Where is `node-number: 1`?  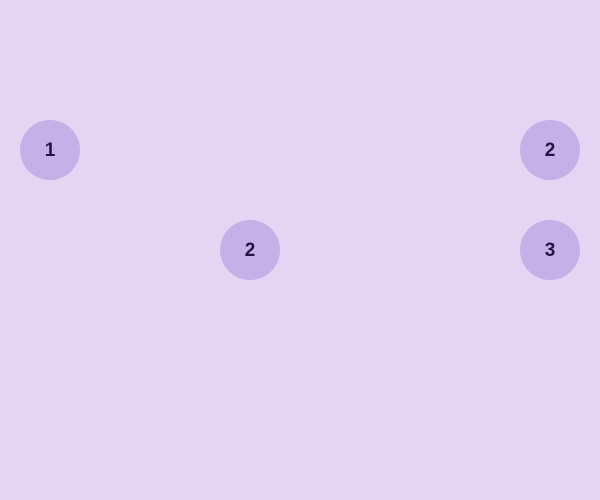 node-number: 1 is located at coordinates (50, 150).